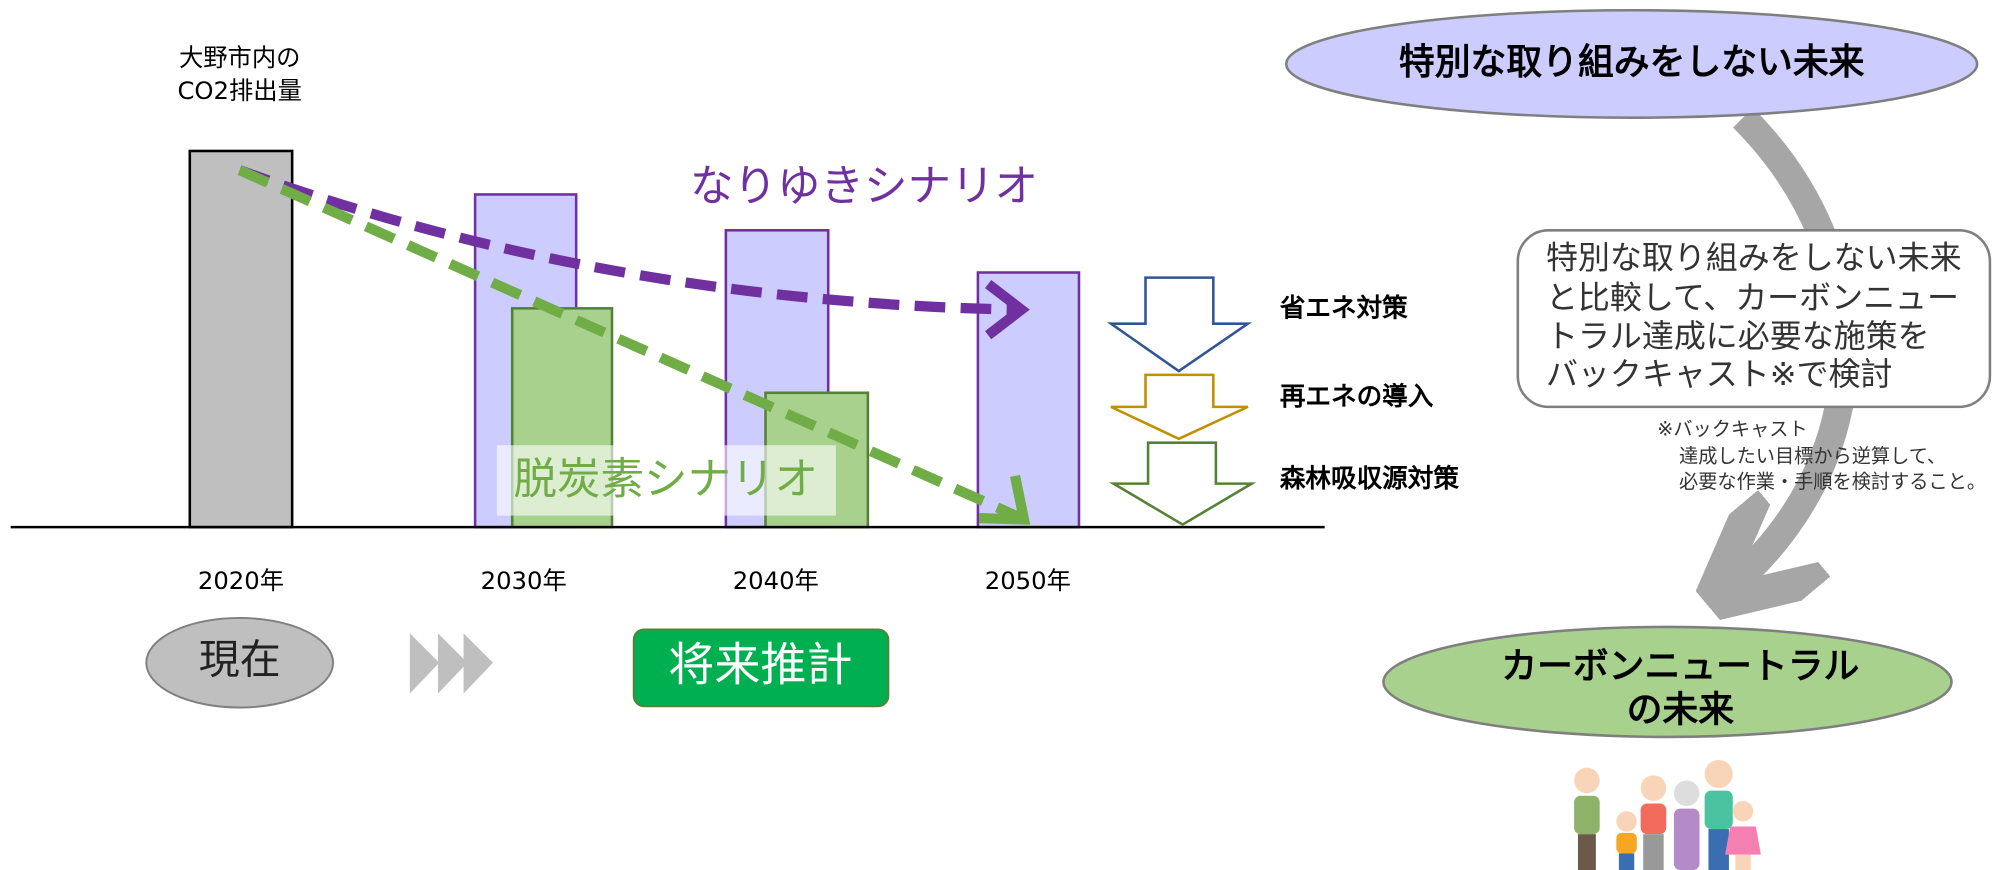 The width and height of the screenshot is (2007, 870). I want to click on note: 達成したい目標から逆算して、, so click(1812, 455).